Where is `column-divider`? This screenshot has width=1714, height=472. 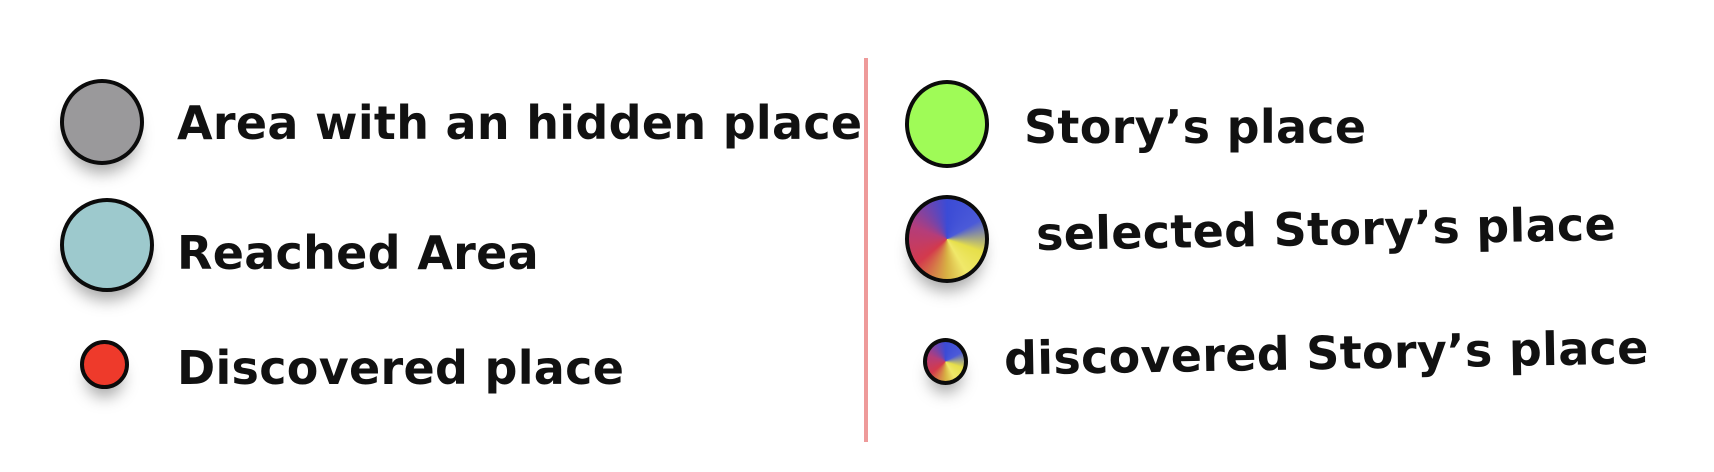 column-divider is located at coordinates (866, 250).